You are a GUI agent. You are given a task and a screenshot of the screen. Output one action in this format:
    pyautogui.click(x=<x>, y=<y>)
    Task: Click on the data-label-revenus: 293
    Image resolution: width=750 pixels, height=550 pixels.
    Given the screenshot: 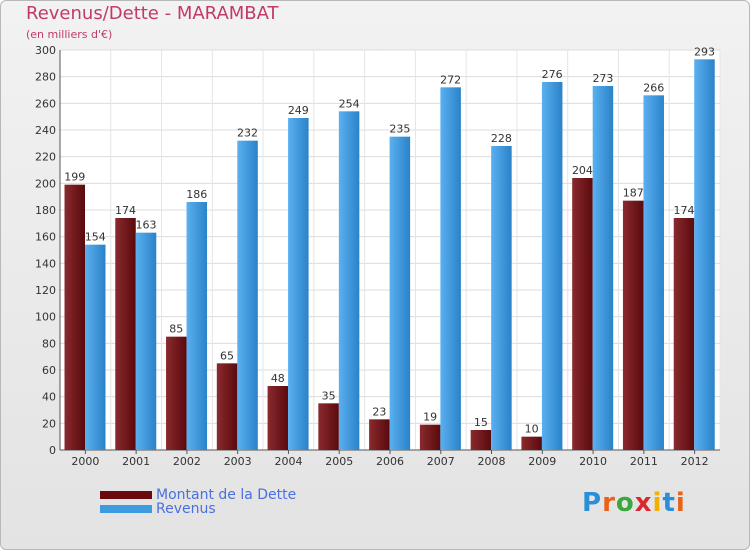 What is the action you would take?
    pyautogui.click(x=704, y=51)
    